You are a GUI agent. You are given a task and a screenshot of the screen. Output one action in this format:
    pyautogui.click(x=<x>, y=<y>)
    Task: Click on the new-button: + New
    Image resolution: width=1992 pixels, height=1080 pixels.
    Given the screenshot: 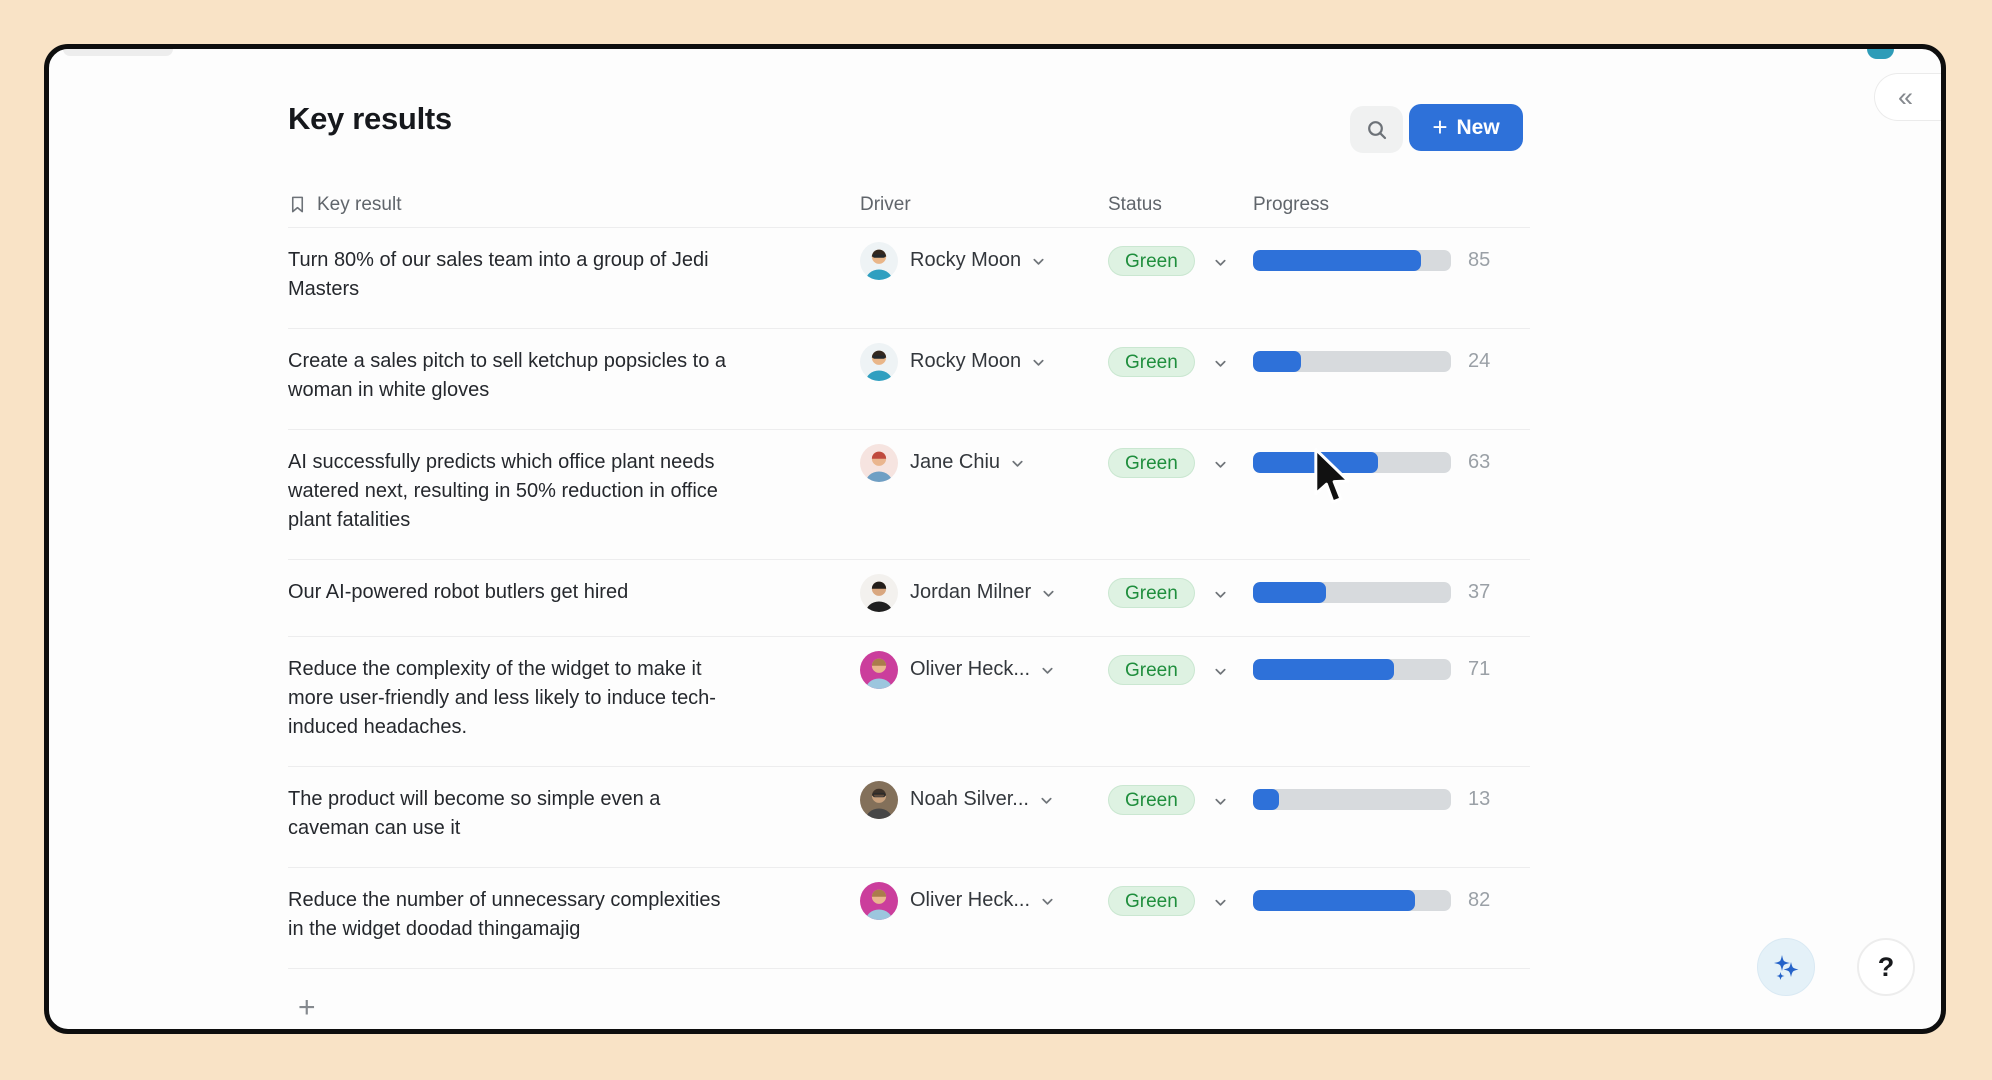 What is the action you would take?
    pyautogui.click(x=1466, y=127)
    